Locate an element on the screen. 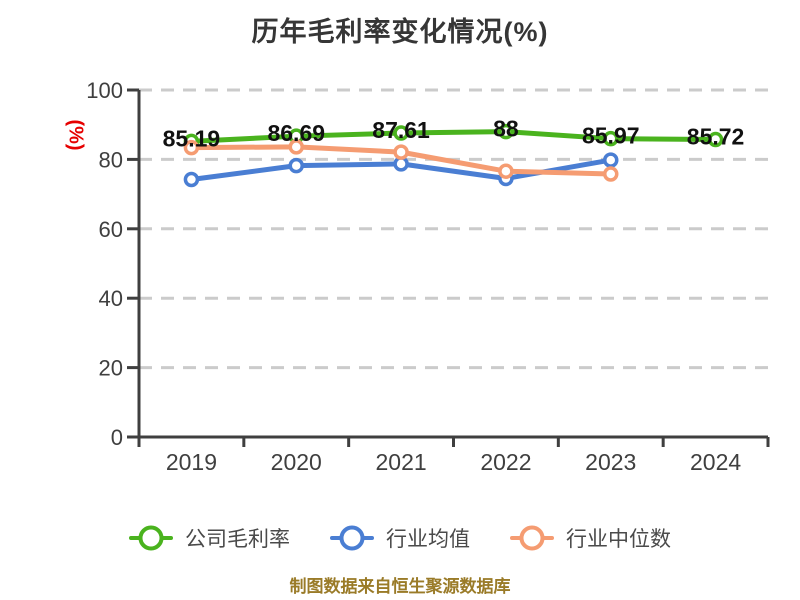 This screenshot has height=600, width=800. data-label: 88 is located at coordinates (506, 129).